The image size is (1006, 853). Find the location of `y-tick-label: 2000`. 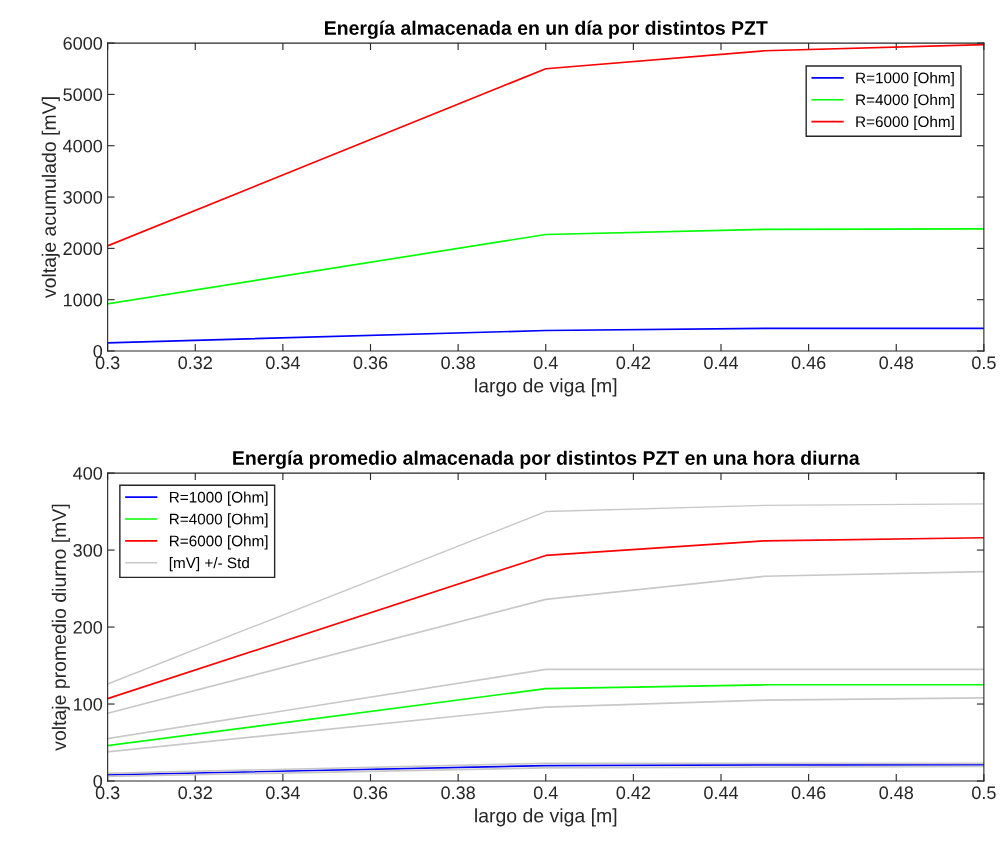

y-tick-label: 2000 is located at coordinates (83, 249).